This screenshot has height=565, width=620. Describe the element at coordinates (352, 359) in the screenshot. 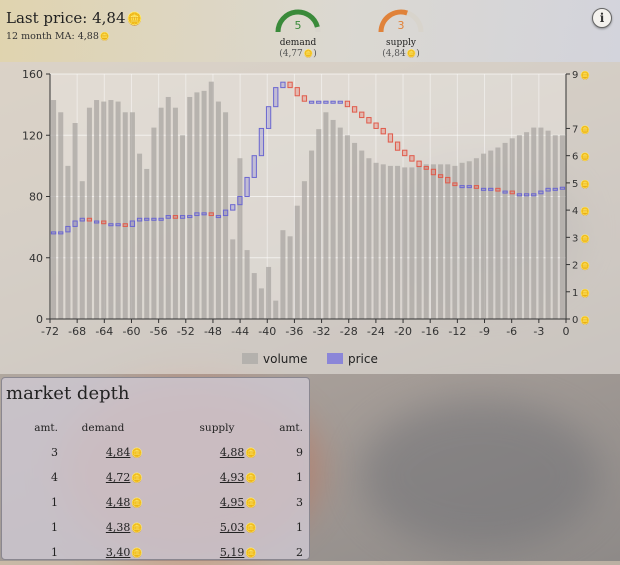

I see `legend-price: price` at that location.